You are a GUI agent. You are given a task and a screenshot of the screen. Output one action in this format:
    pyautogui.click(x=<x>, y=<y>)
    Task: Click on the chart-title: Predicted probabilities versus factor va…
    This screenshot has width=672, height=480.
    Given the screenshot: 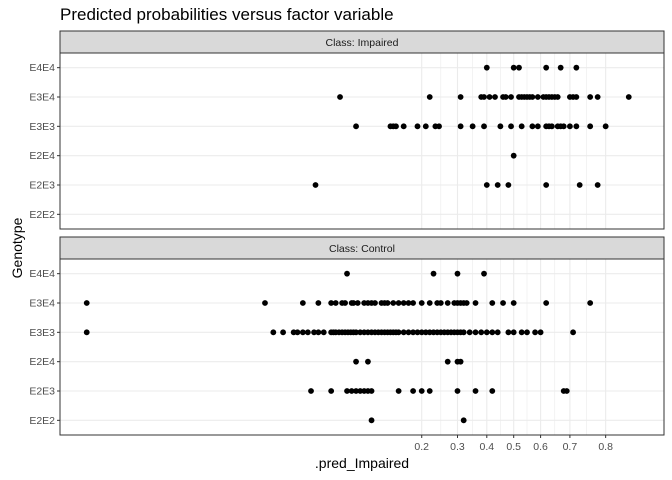 What is the action you would take?
    pyautogui.click(x=227, y=14)
    